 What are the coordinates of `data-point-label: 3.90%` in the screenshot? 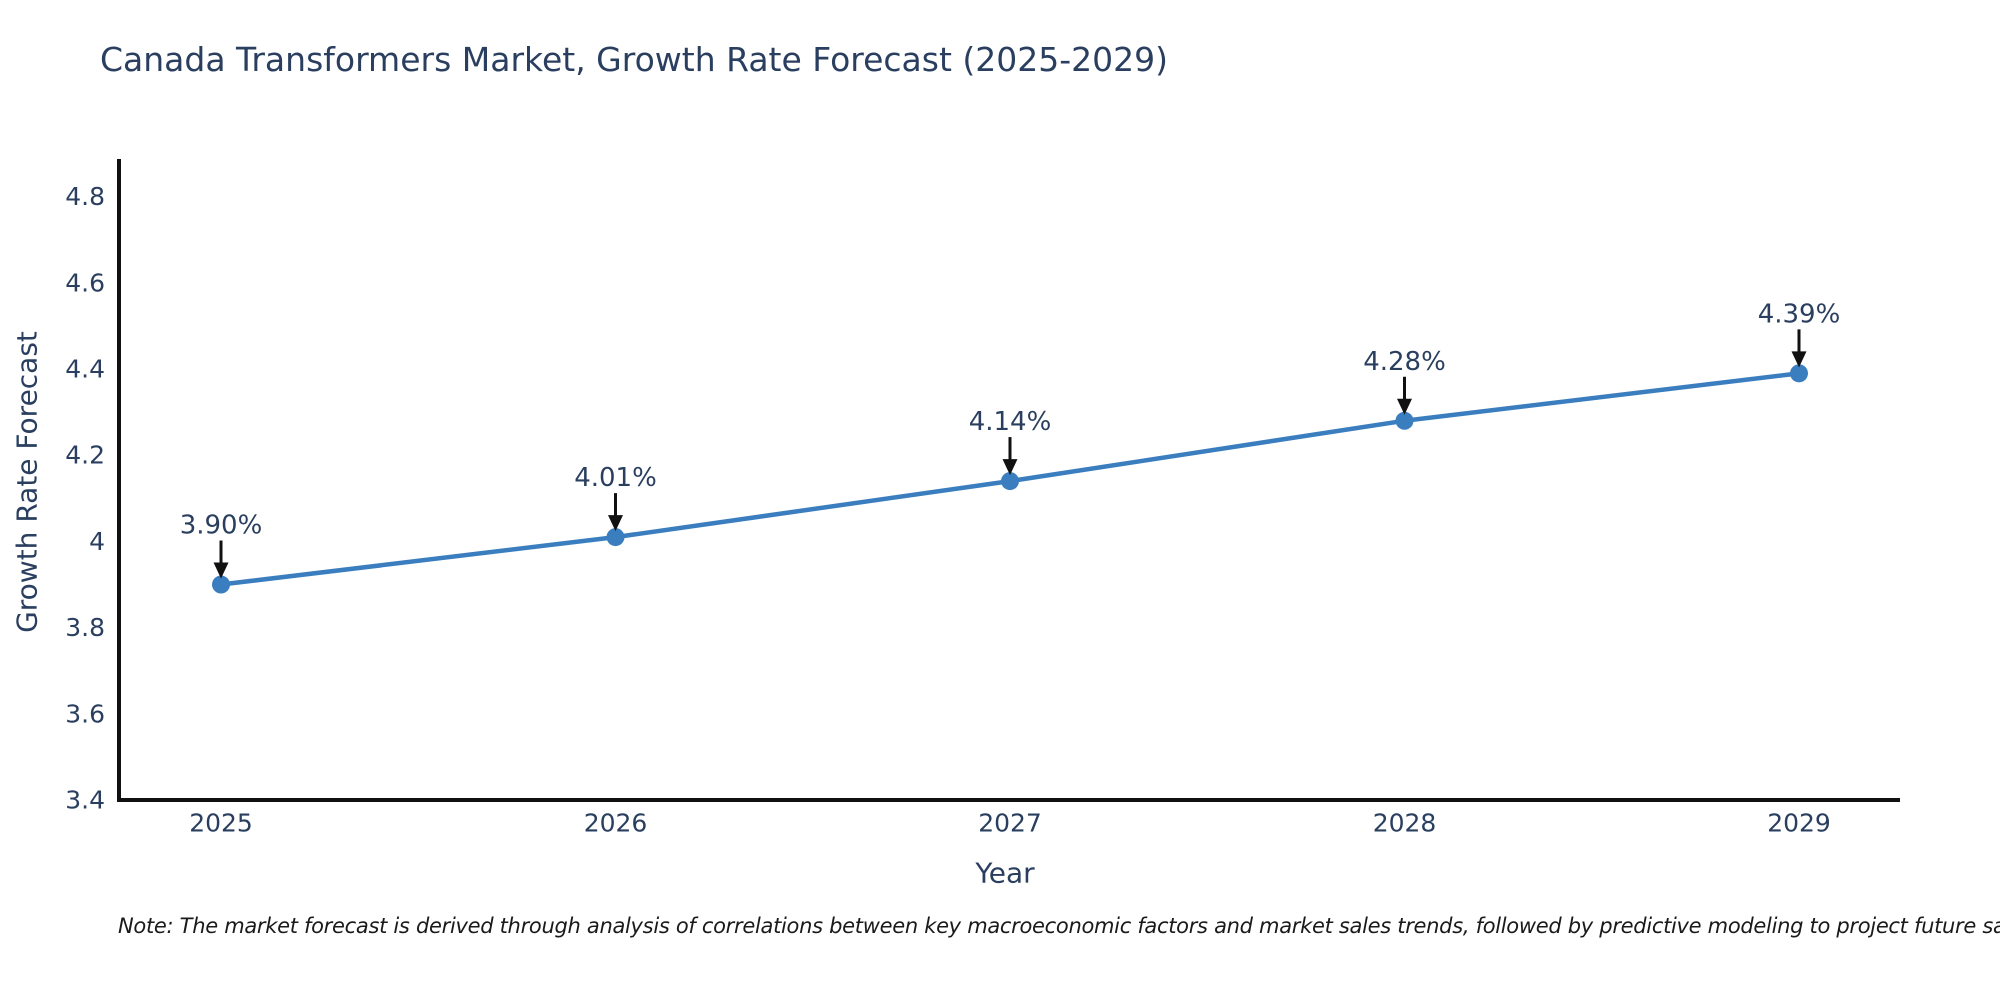 It's located at (221, 526).